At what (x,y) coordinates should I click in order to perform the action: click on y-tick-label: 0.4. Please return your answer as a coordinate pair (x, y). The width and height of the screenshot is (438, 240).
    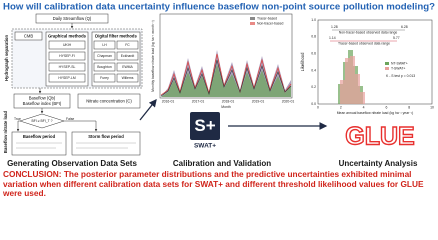
    Looking at the image, I should click on (313, 70).